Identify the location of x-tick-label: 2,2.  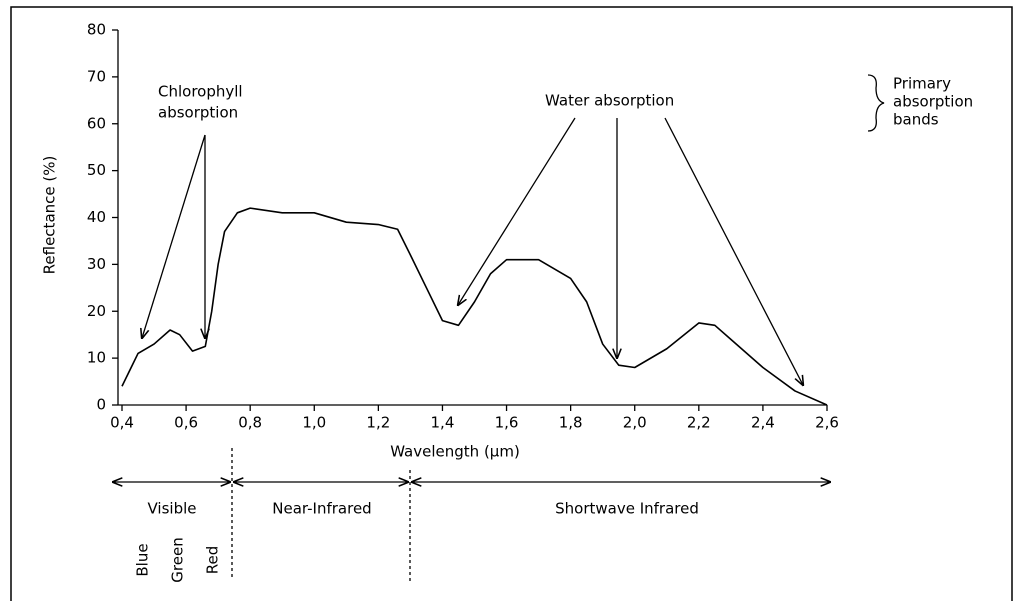
(699, 423).